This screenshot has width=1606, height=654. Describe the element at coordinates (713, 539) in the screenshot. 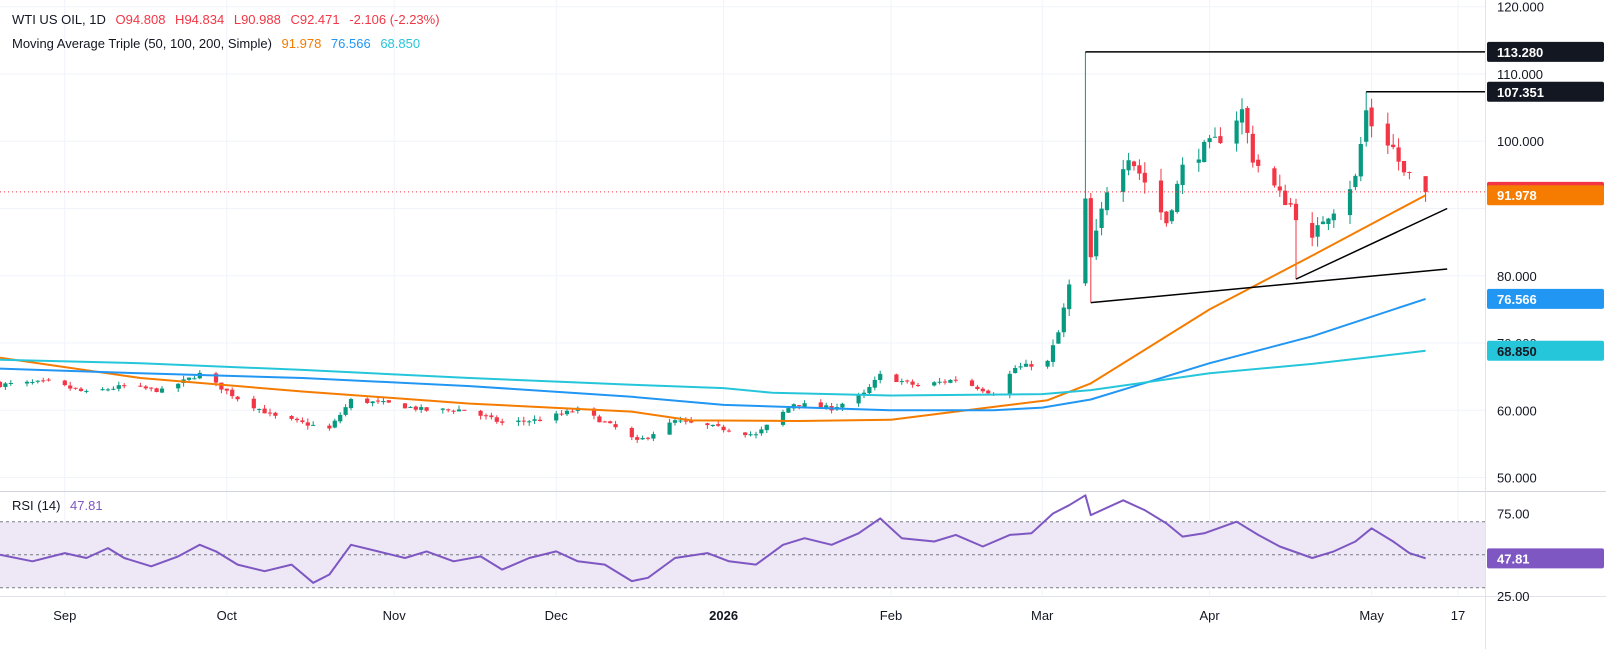

I see `rsi-line` at that location.